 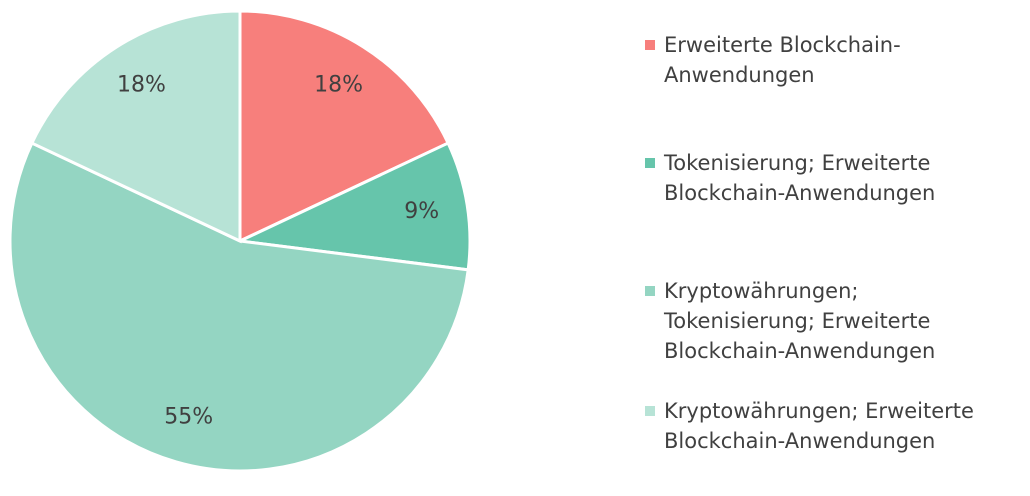 What do you see at coordinates (188, 417) in the screenshot?
I see `data-label: 55%` at bounding box center [188, 417].